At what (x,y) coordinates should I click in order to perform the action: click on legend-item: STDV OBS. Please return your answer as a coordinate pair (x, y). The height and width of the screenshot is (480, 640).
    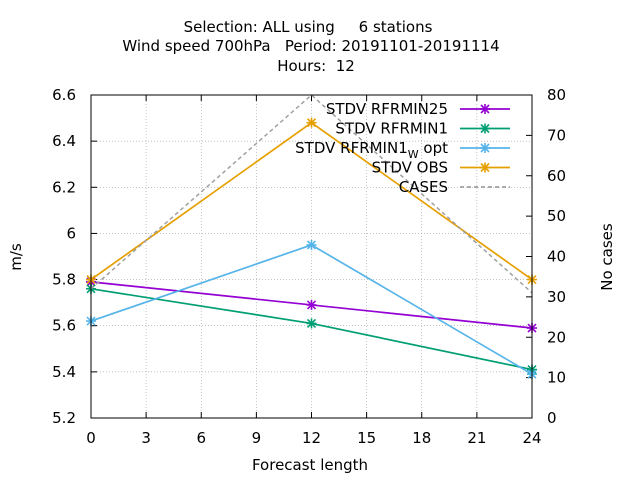
    Looking at the image, I should click on (441, 168).